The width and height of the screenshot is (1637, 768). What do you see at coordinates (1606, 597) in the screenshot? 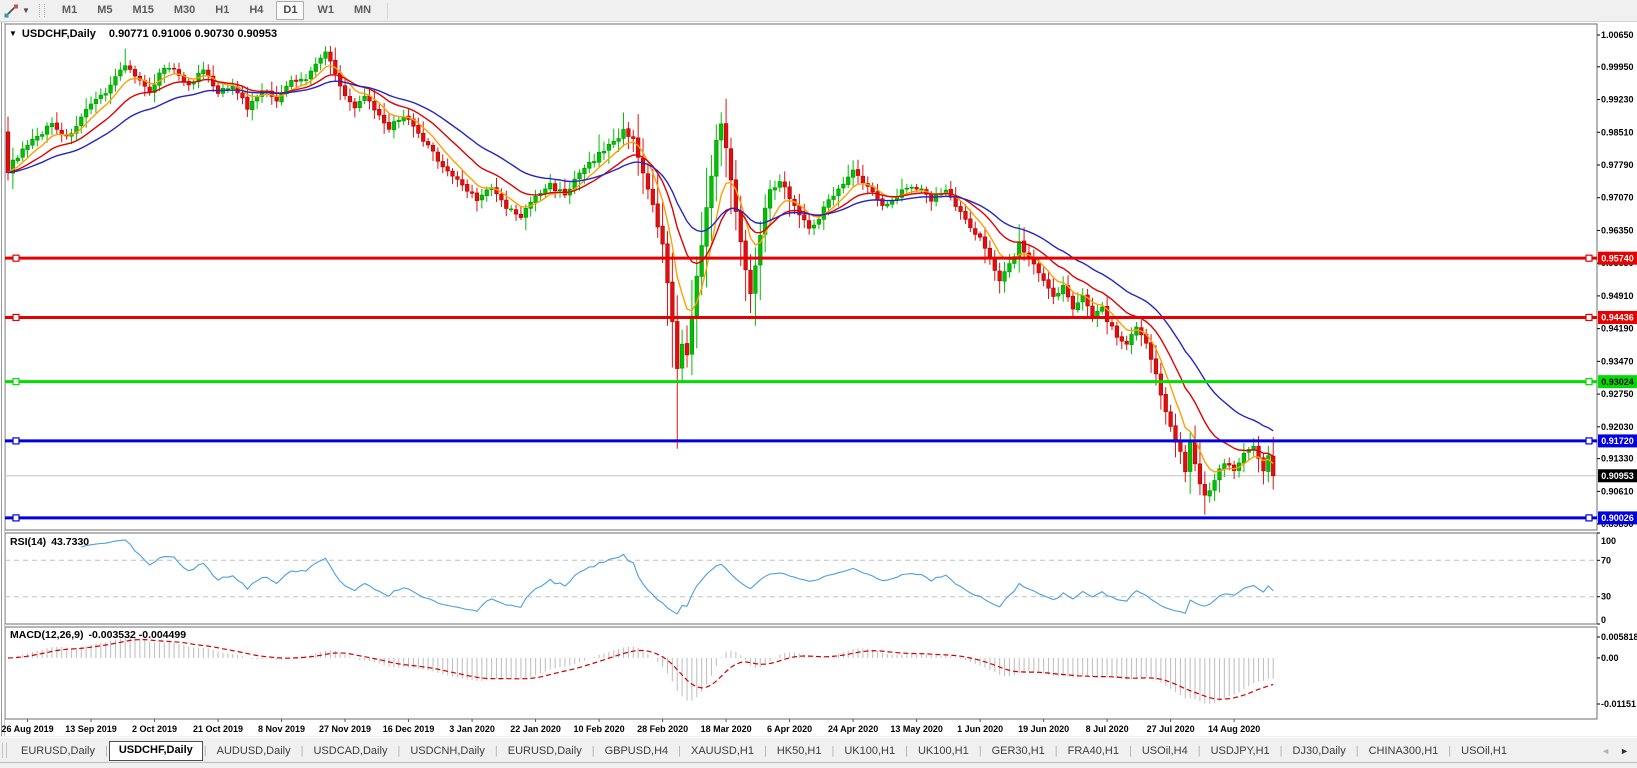
I see `rsi-tick-label: 30` at bounding box center [1606, 597].